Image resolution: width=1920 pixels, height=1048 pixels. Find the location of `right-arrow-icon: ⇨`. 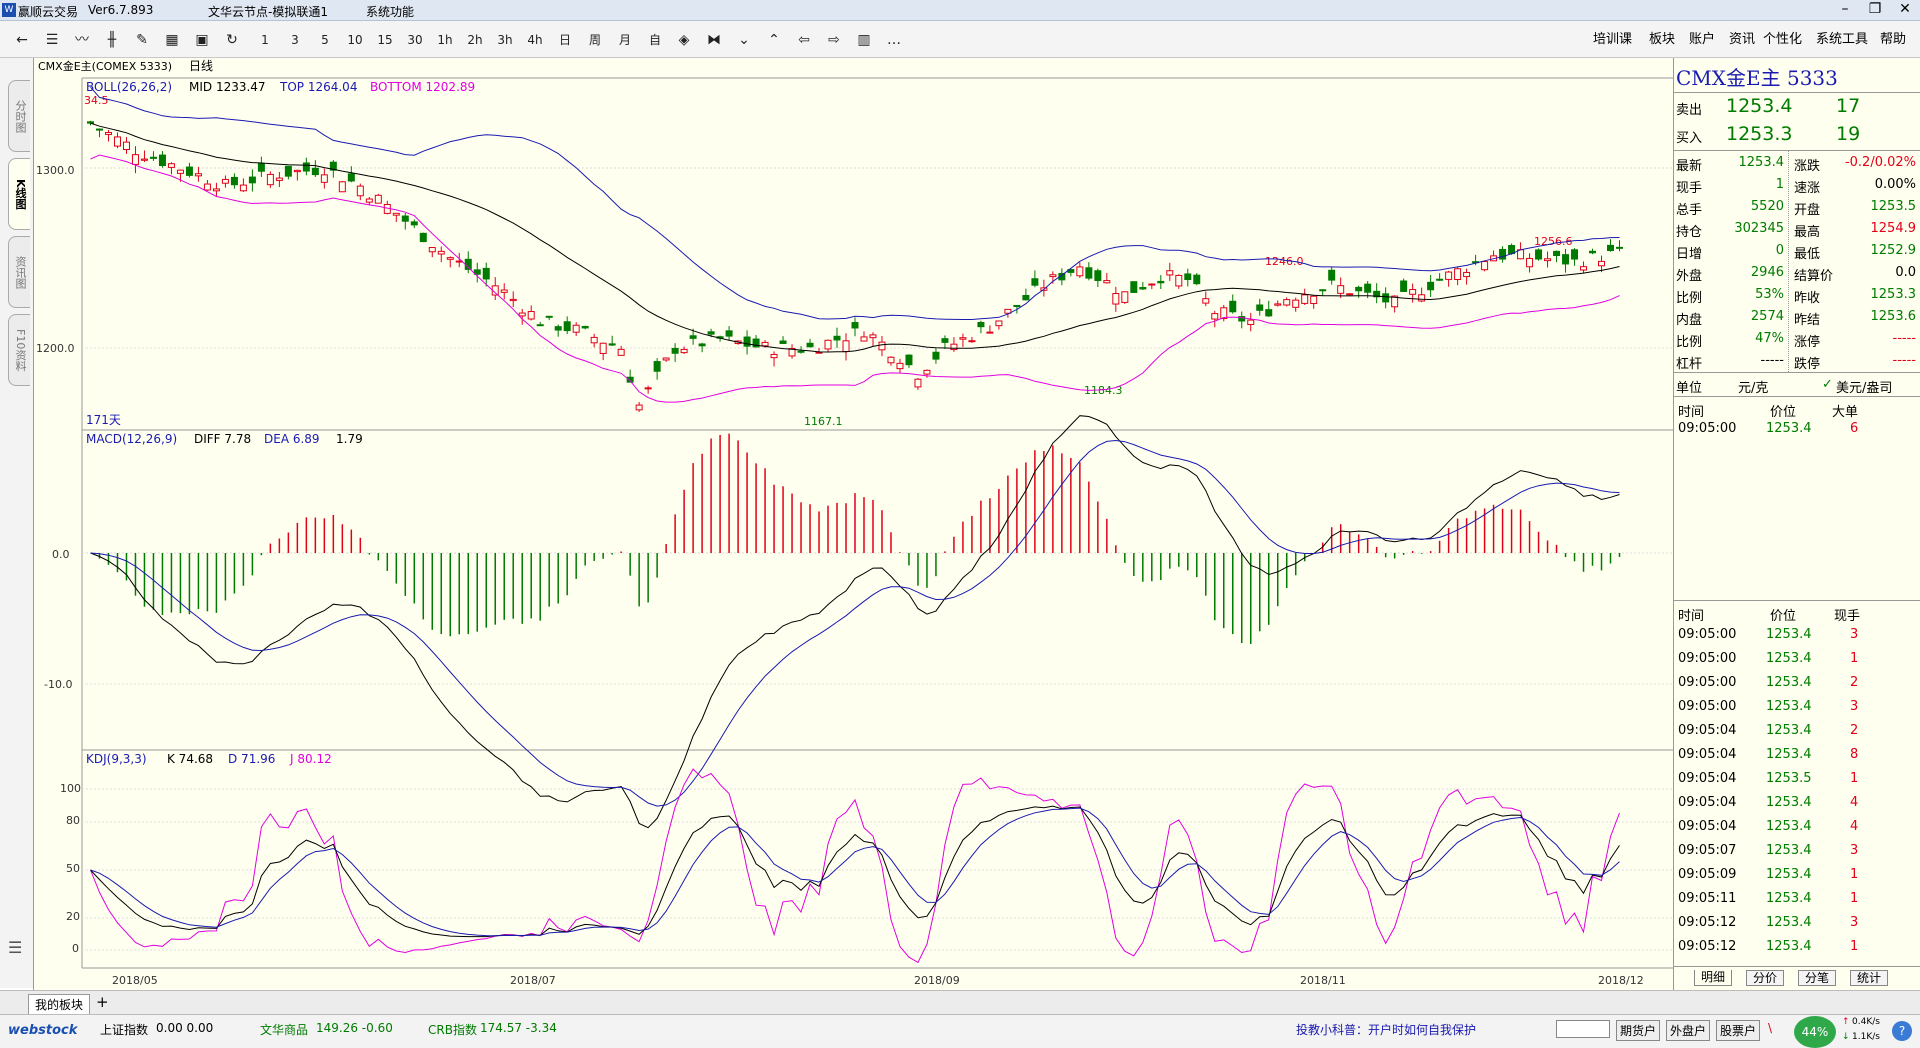

right-arrow-icon: ⇨ is located at coordinates (834, 40).